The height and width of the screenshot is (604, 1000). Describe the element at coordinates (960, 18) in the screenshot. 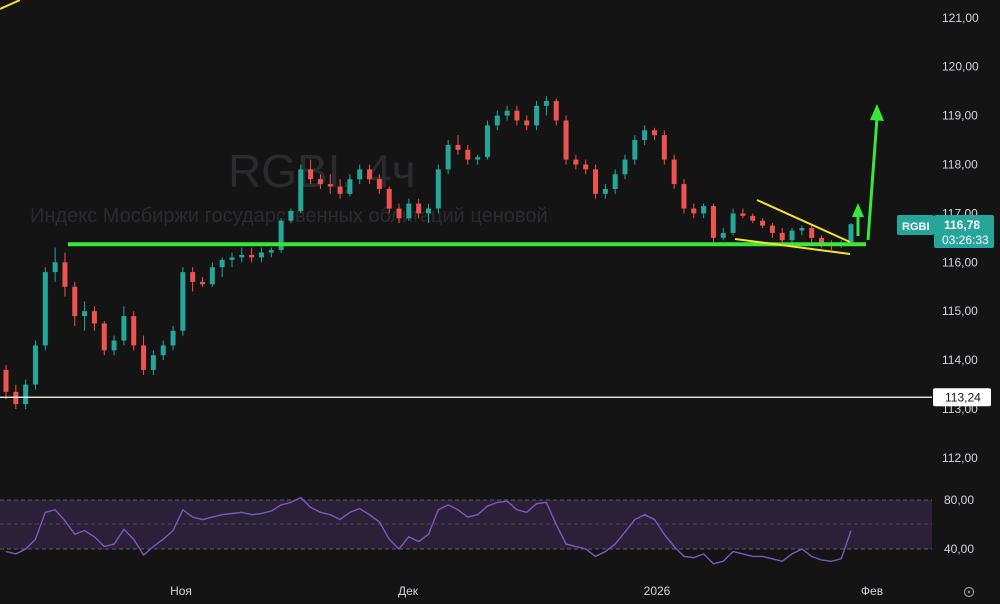

I see `price-tick-label: 121,00` at that location.